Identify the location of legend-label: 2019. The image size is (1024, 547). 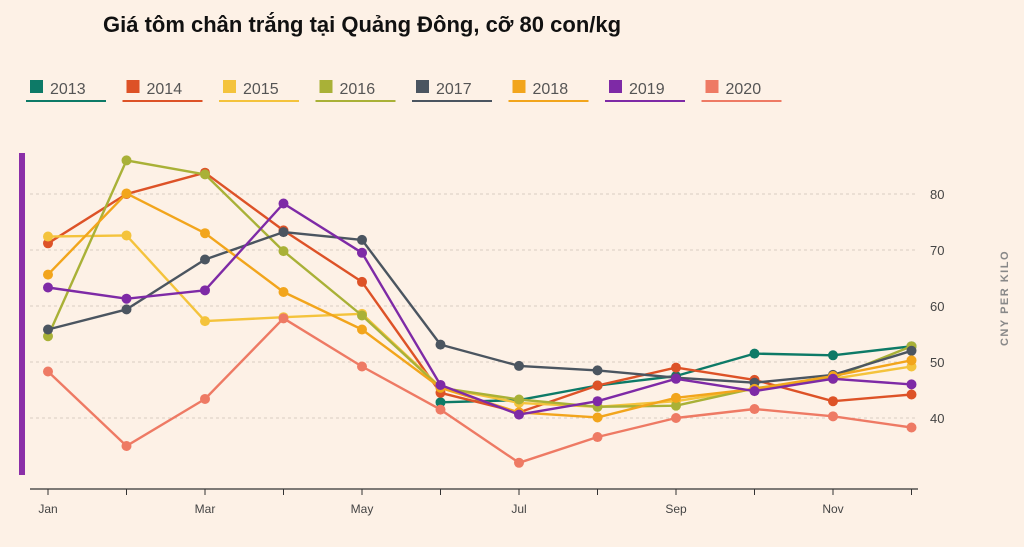
(647, 89).